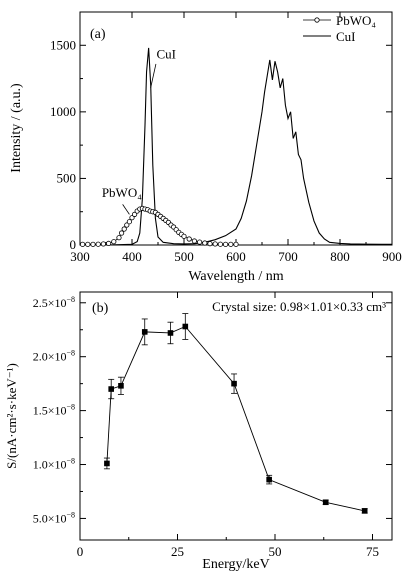 This screenshot has width=406, height=574. What do you see at coordinates (299, 306) in the screenshot?
I see `panel-b-annotation: Crystal size: 0.98×1.01×0.33 cm³` at bounding box center [299, 306].